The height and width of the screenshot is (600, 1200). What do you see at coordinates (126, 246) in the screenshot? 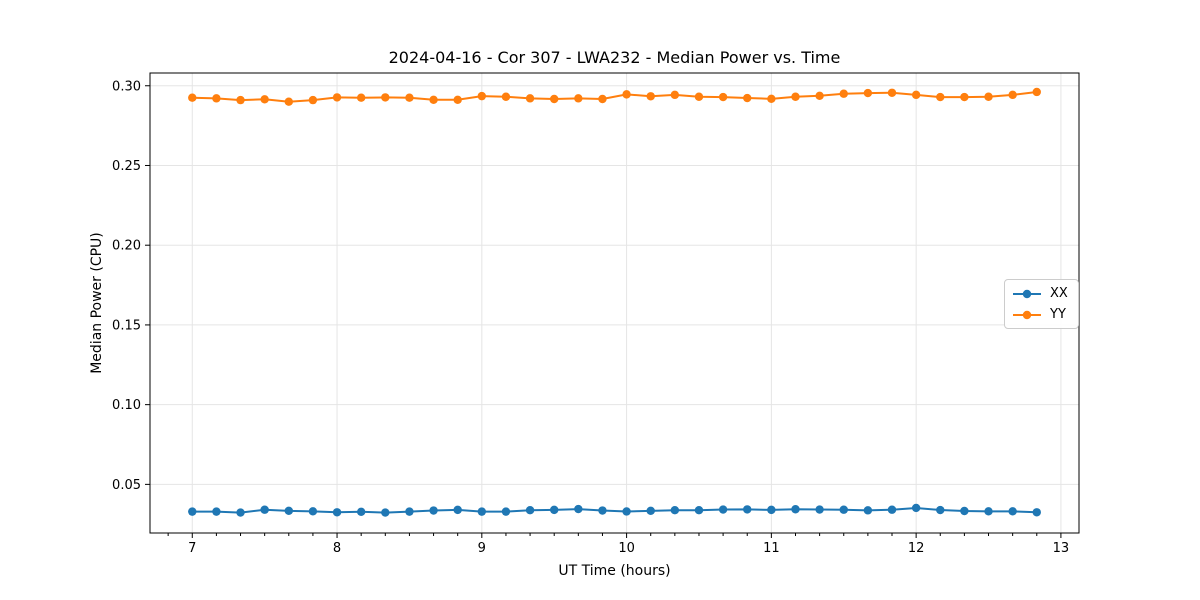
I see `y-tick-label: 0.20` at bounding box center [126, 246].